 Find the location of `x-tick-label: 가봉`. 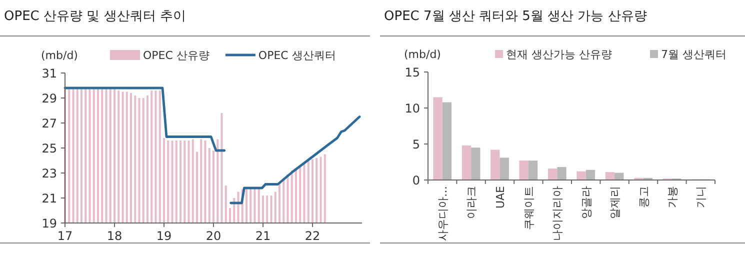

x-tick-label: 가봉 is located at coordinates (672, 197).